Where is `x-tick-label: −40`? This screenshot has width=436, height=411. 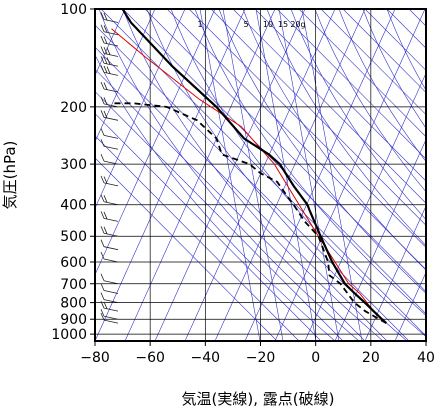 x-tick-label: −40 is located at coordinates (206, 358).